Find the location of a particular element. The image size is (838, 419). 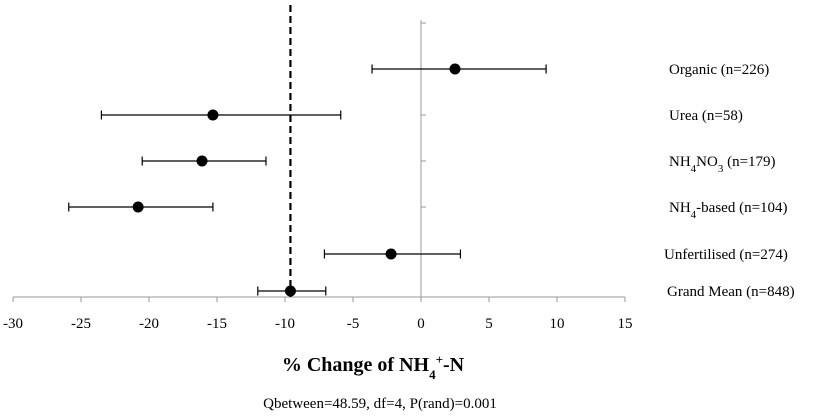

category-label: NH4-based (n=104) is located at coordinates (728, 210).